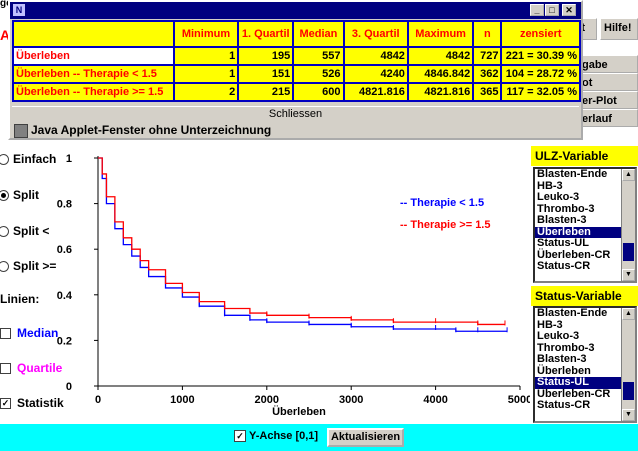  Describe the element at coordinates (318, 56) in the screenshot. I see `table-cell: 557` at that location.